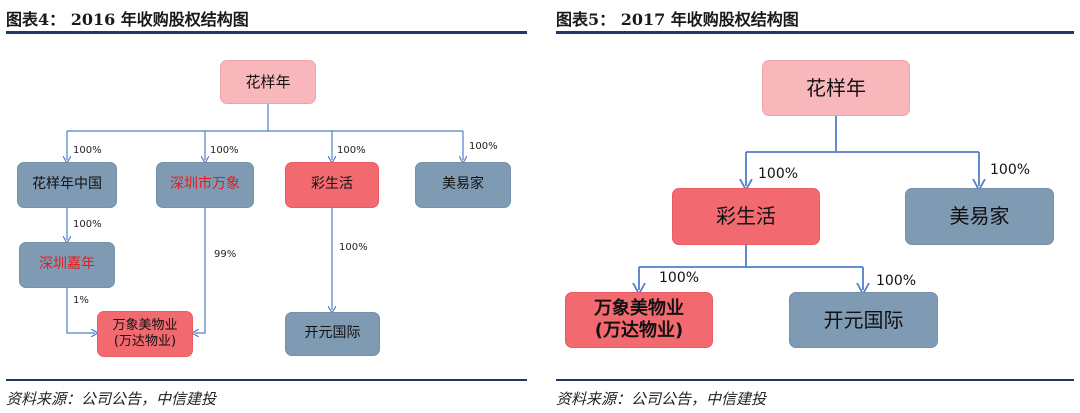 This screenshot has width=1080, height=413. What do you see at coordinates (67, 265) in the screenshot?
I see `node-shenzhen-jianian: 深圳嘉年` at bounding box center [67, 265].